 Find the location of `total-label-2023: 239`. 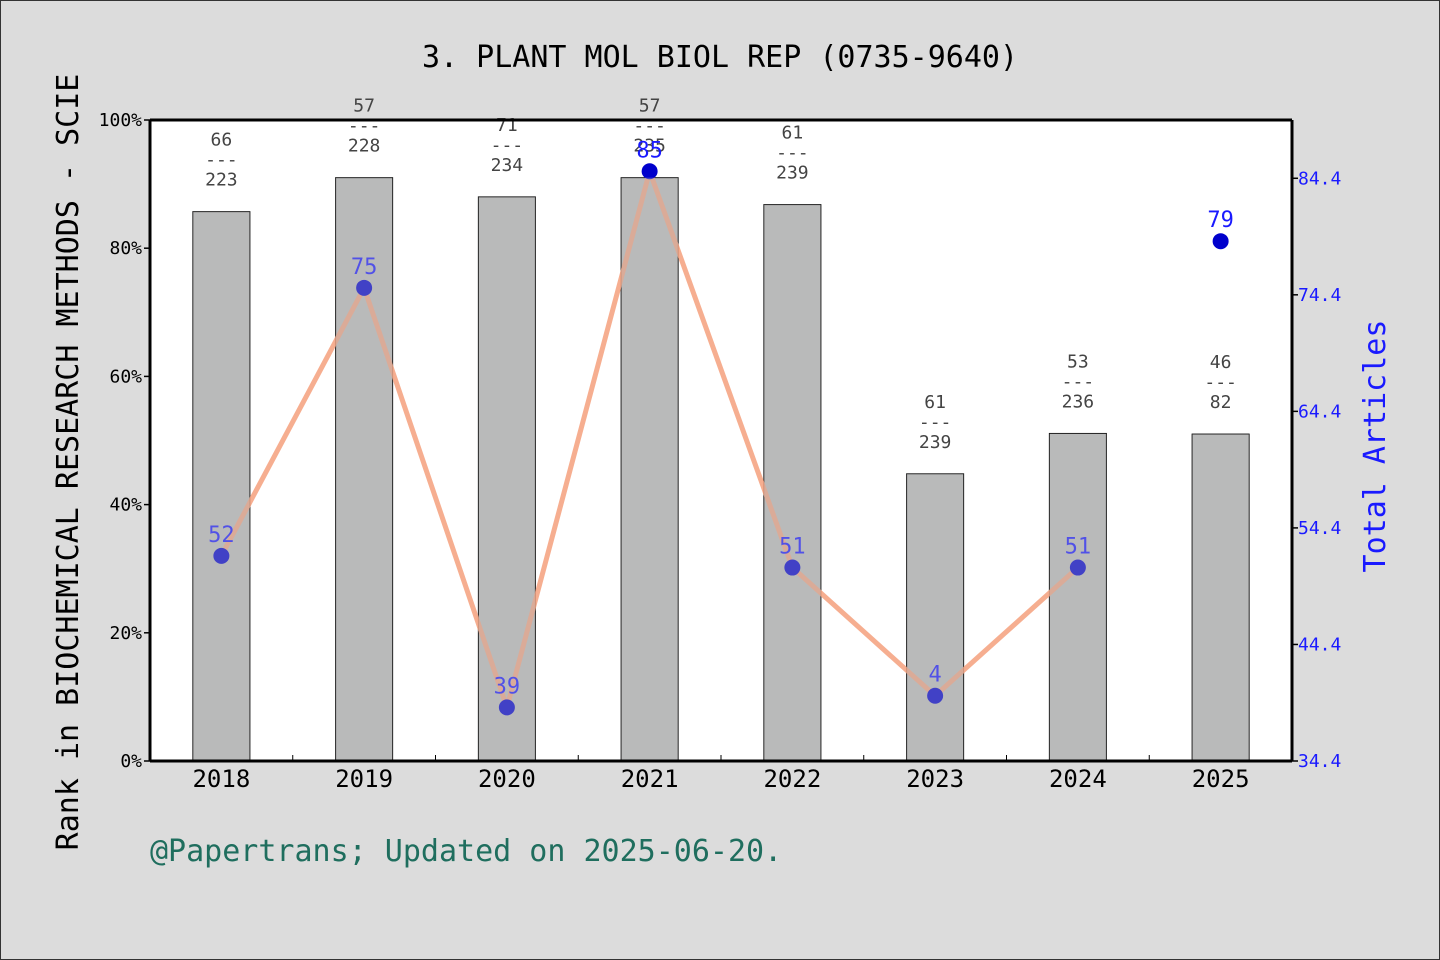

total-label-2023: 239 is located at coordinates (935, 442).